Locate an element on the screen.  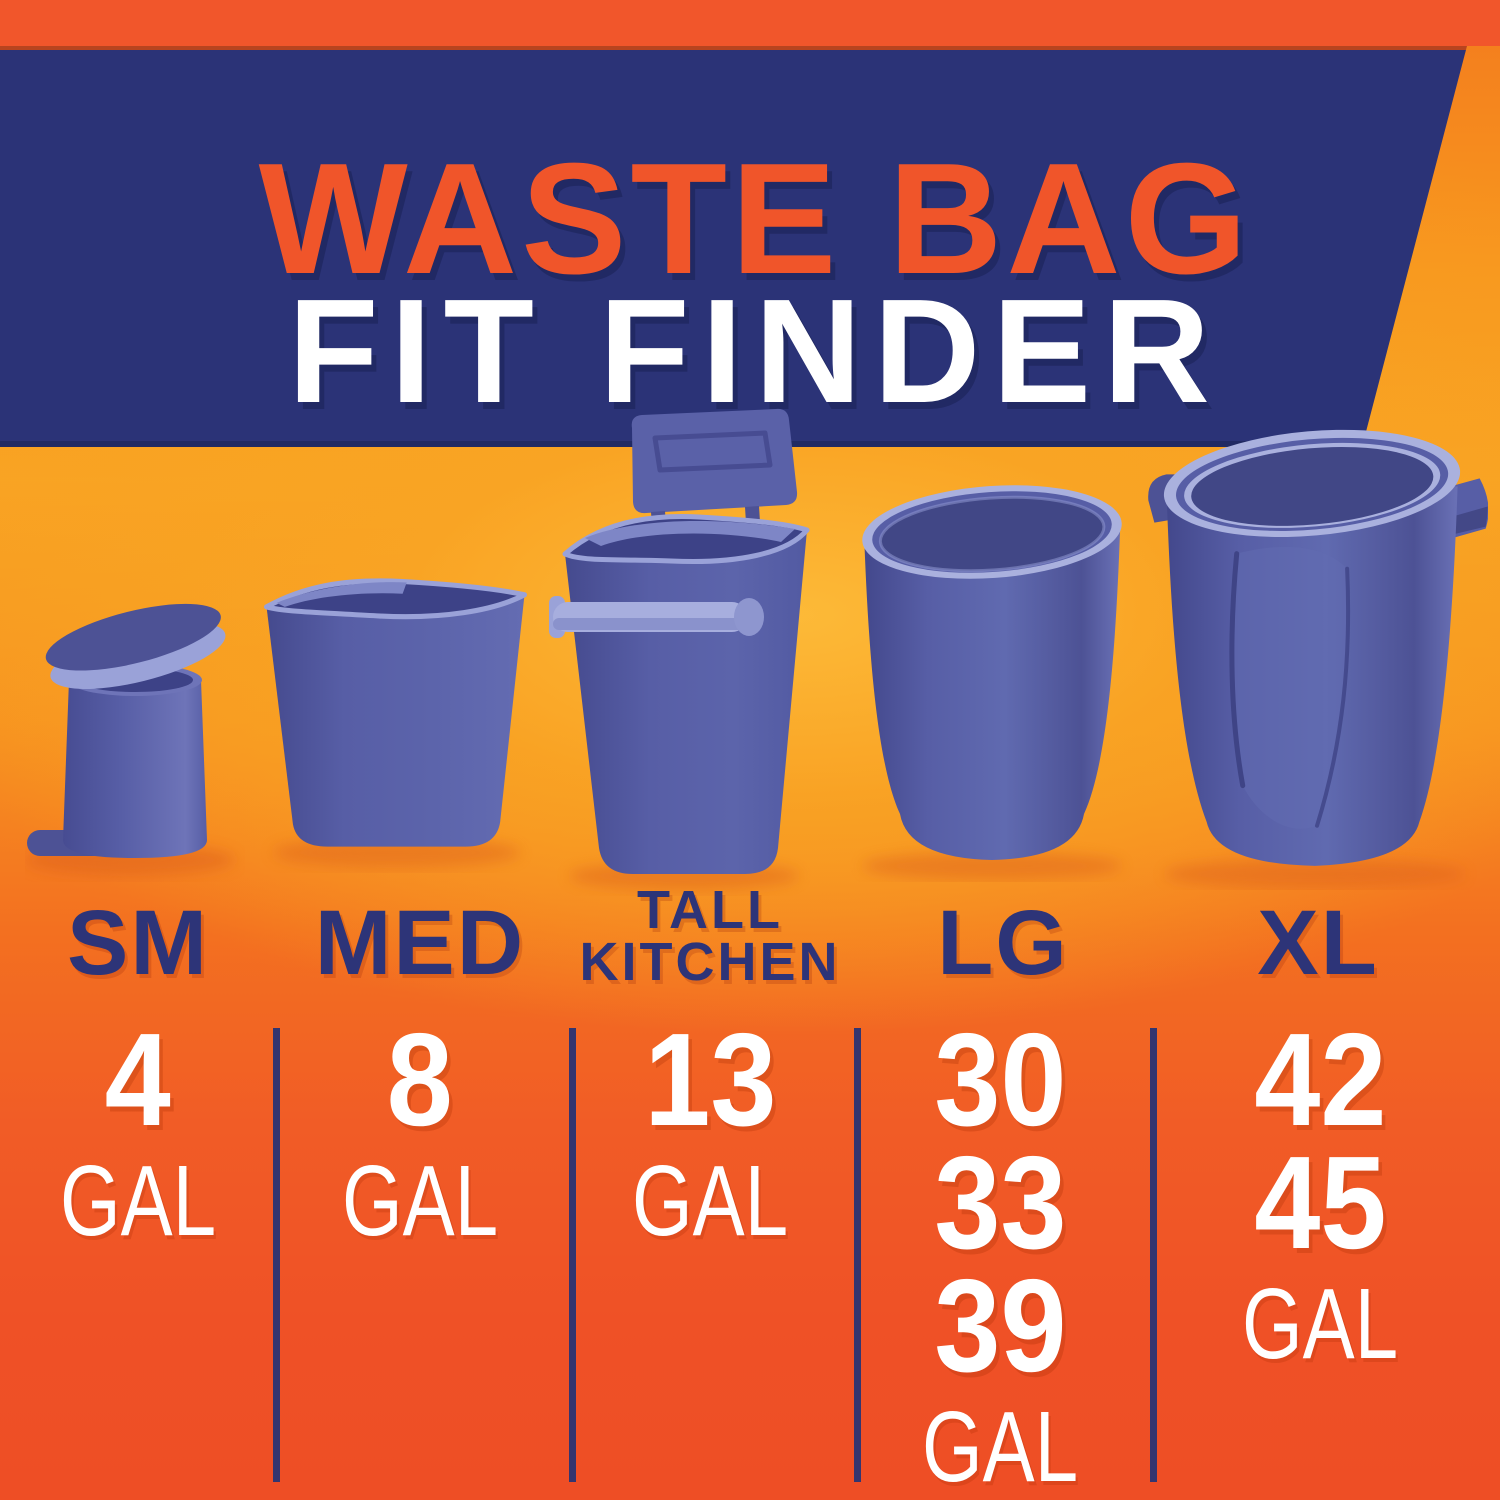
large-round-can-icon is located at coordinates (992, 657).